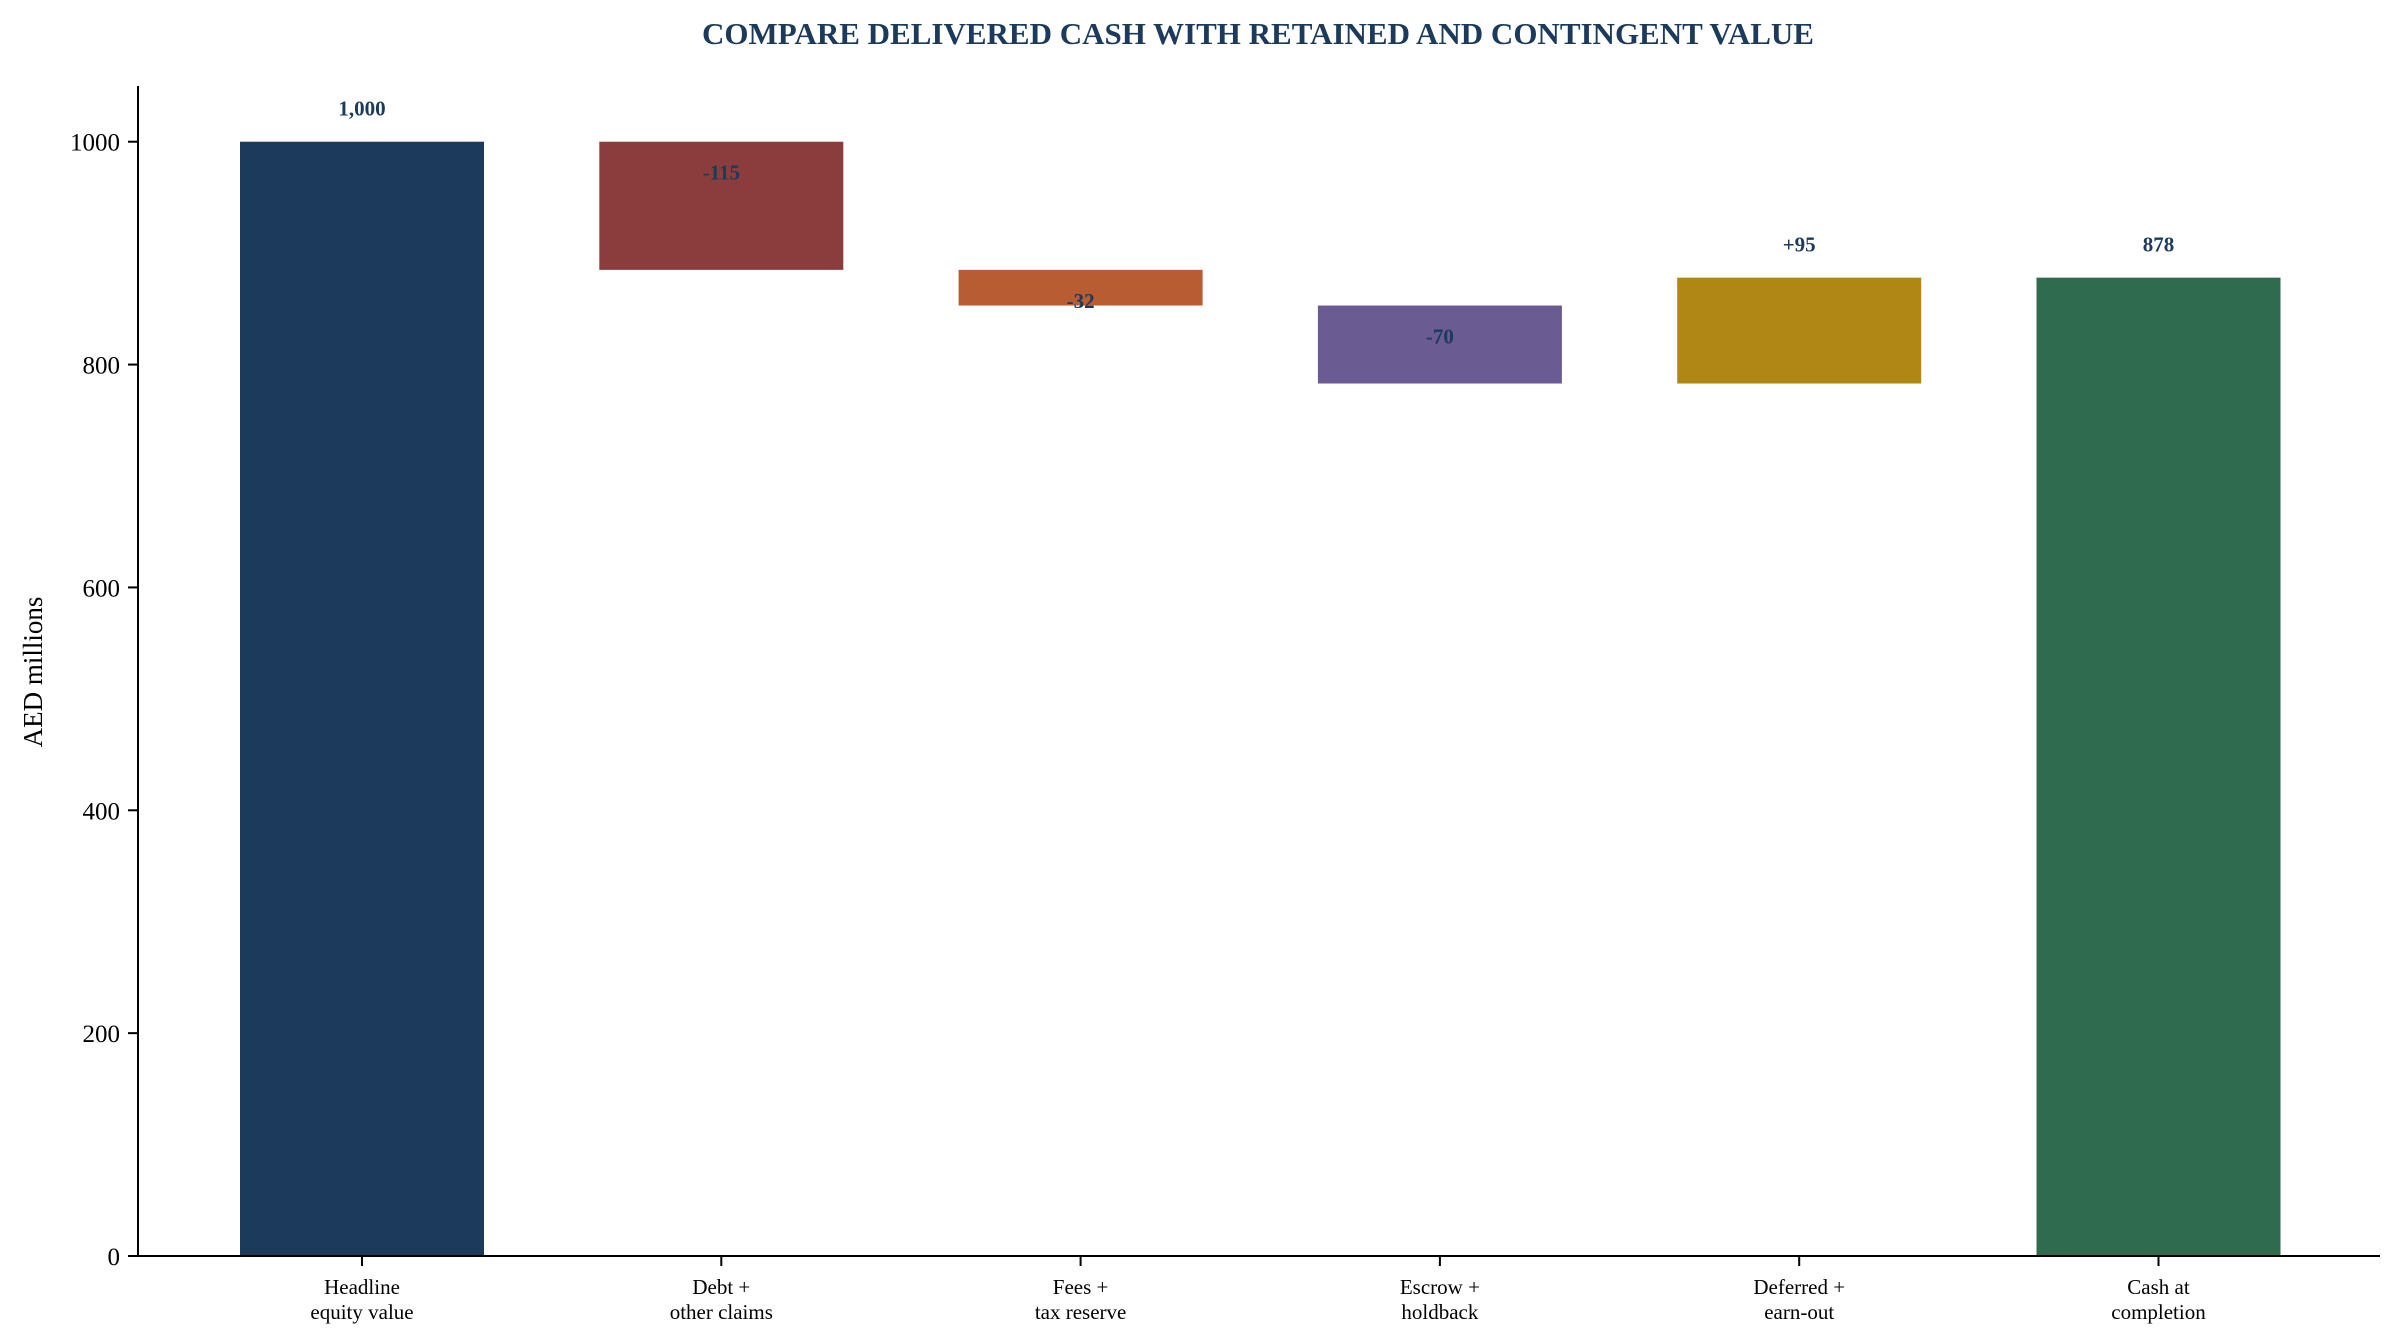 This screenshot has width=2393, height=1342. What do you see at coordinates (362, 1287) in the screenshot?
I see `x-tick-label-line: Headline` at bounding box center [362, 1287].